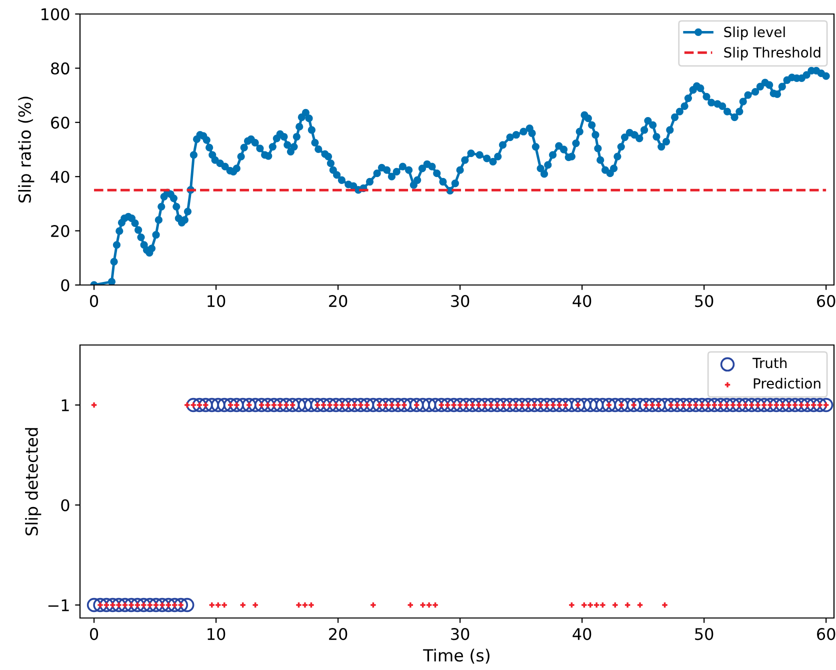 This screenshot has height=670, width=836. What do you see at coordinates (754, 33) in the screenshot?
I see `legend-label: Slip level` at bounding box center [754, 33].